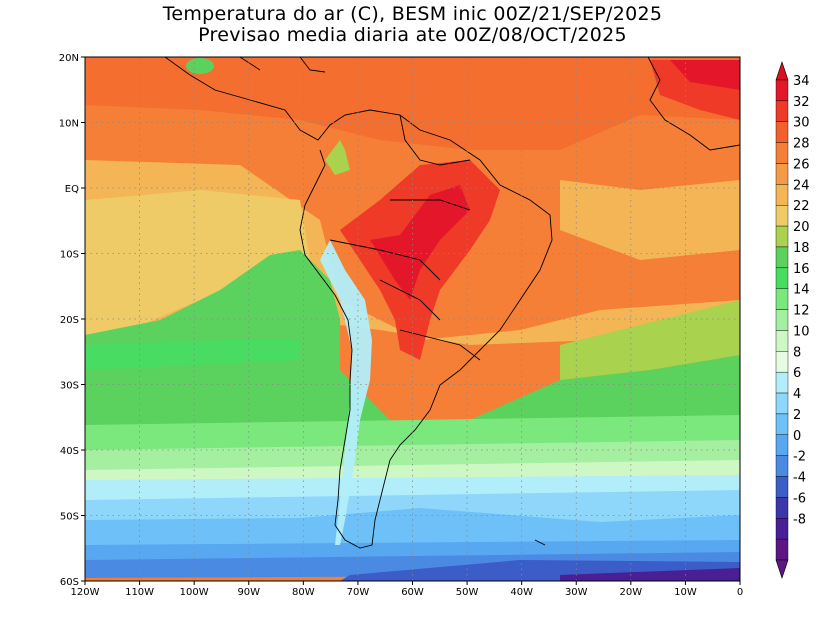 The height and width of the screenshot is (637, 825). Describe the element at coordinates (801, 144) in the screenshot. I see `colorbar-label: 28` at that location.